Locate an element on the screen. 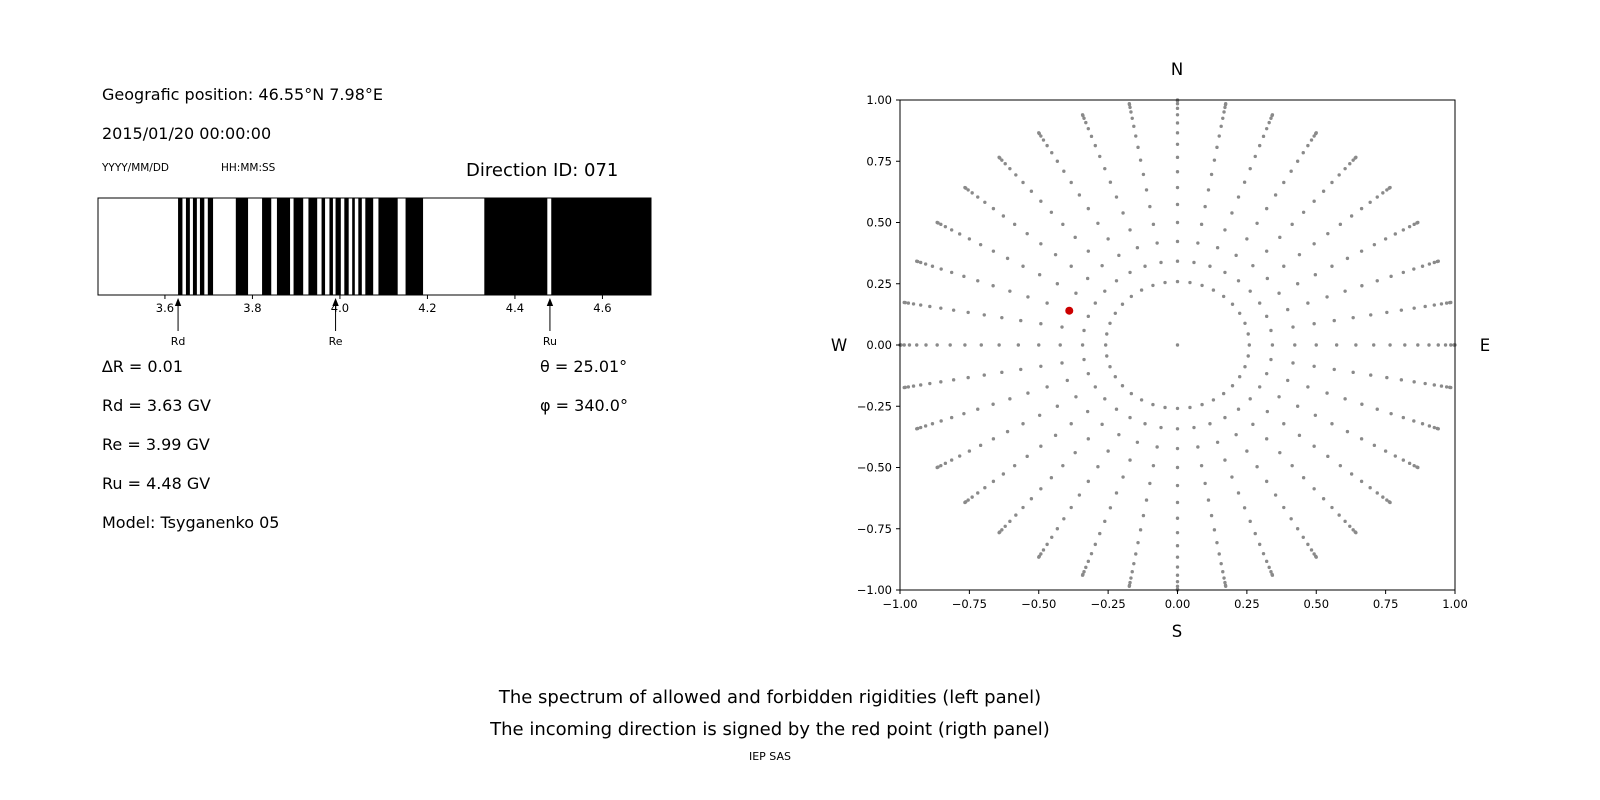 Image resolution: width=1600 pixels, height=800 pixels. direction-id-label: Direction ID: 071 is located at coordinates (542, 170).